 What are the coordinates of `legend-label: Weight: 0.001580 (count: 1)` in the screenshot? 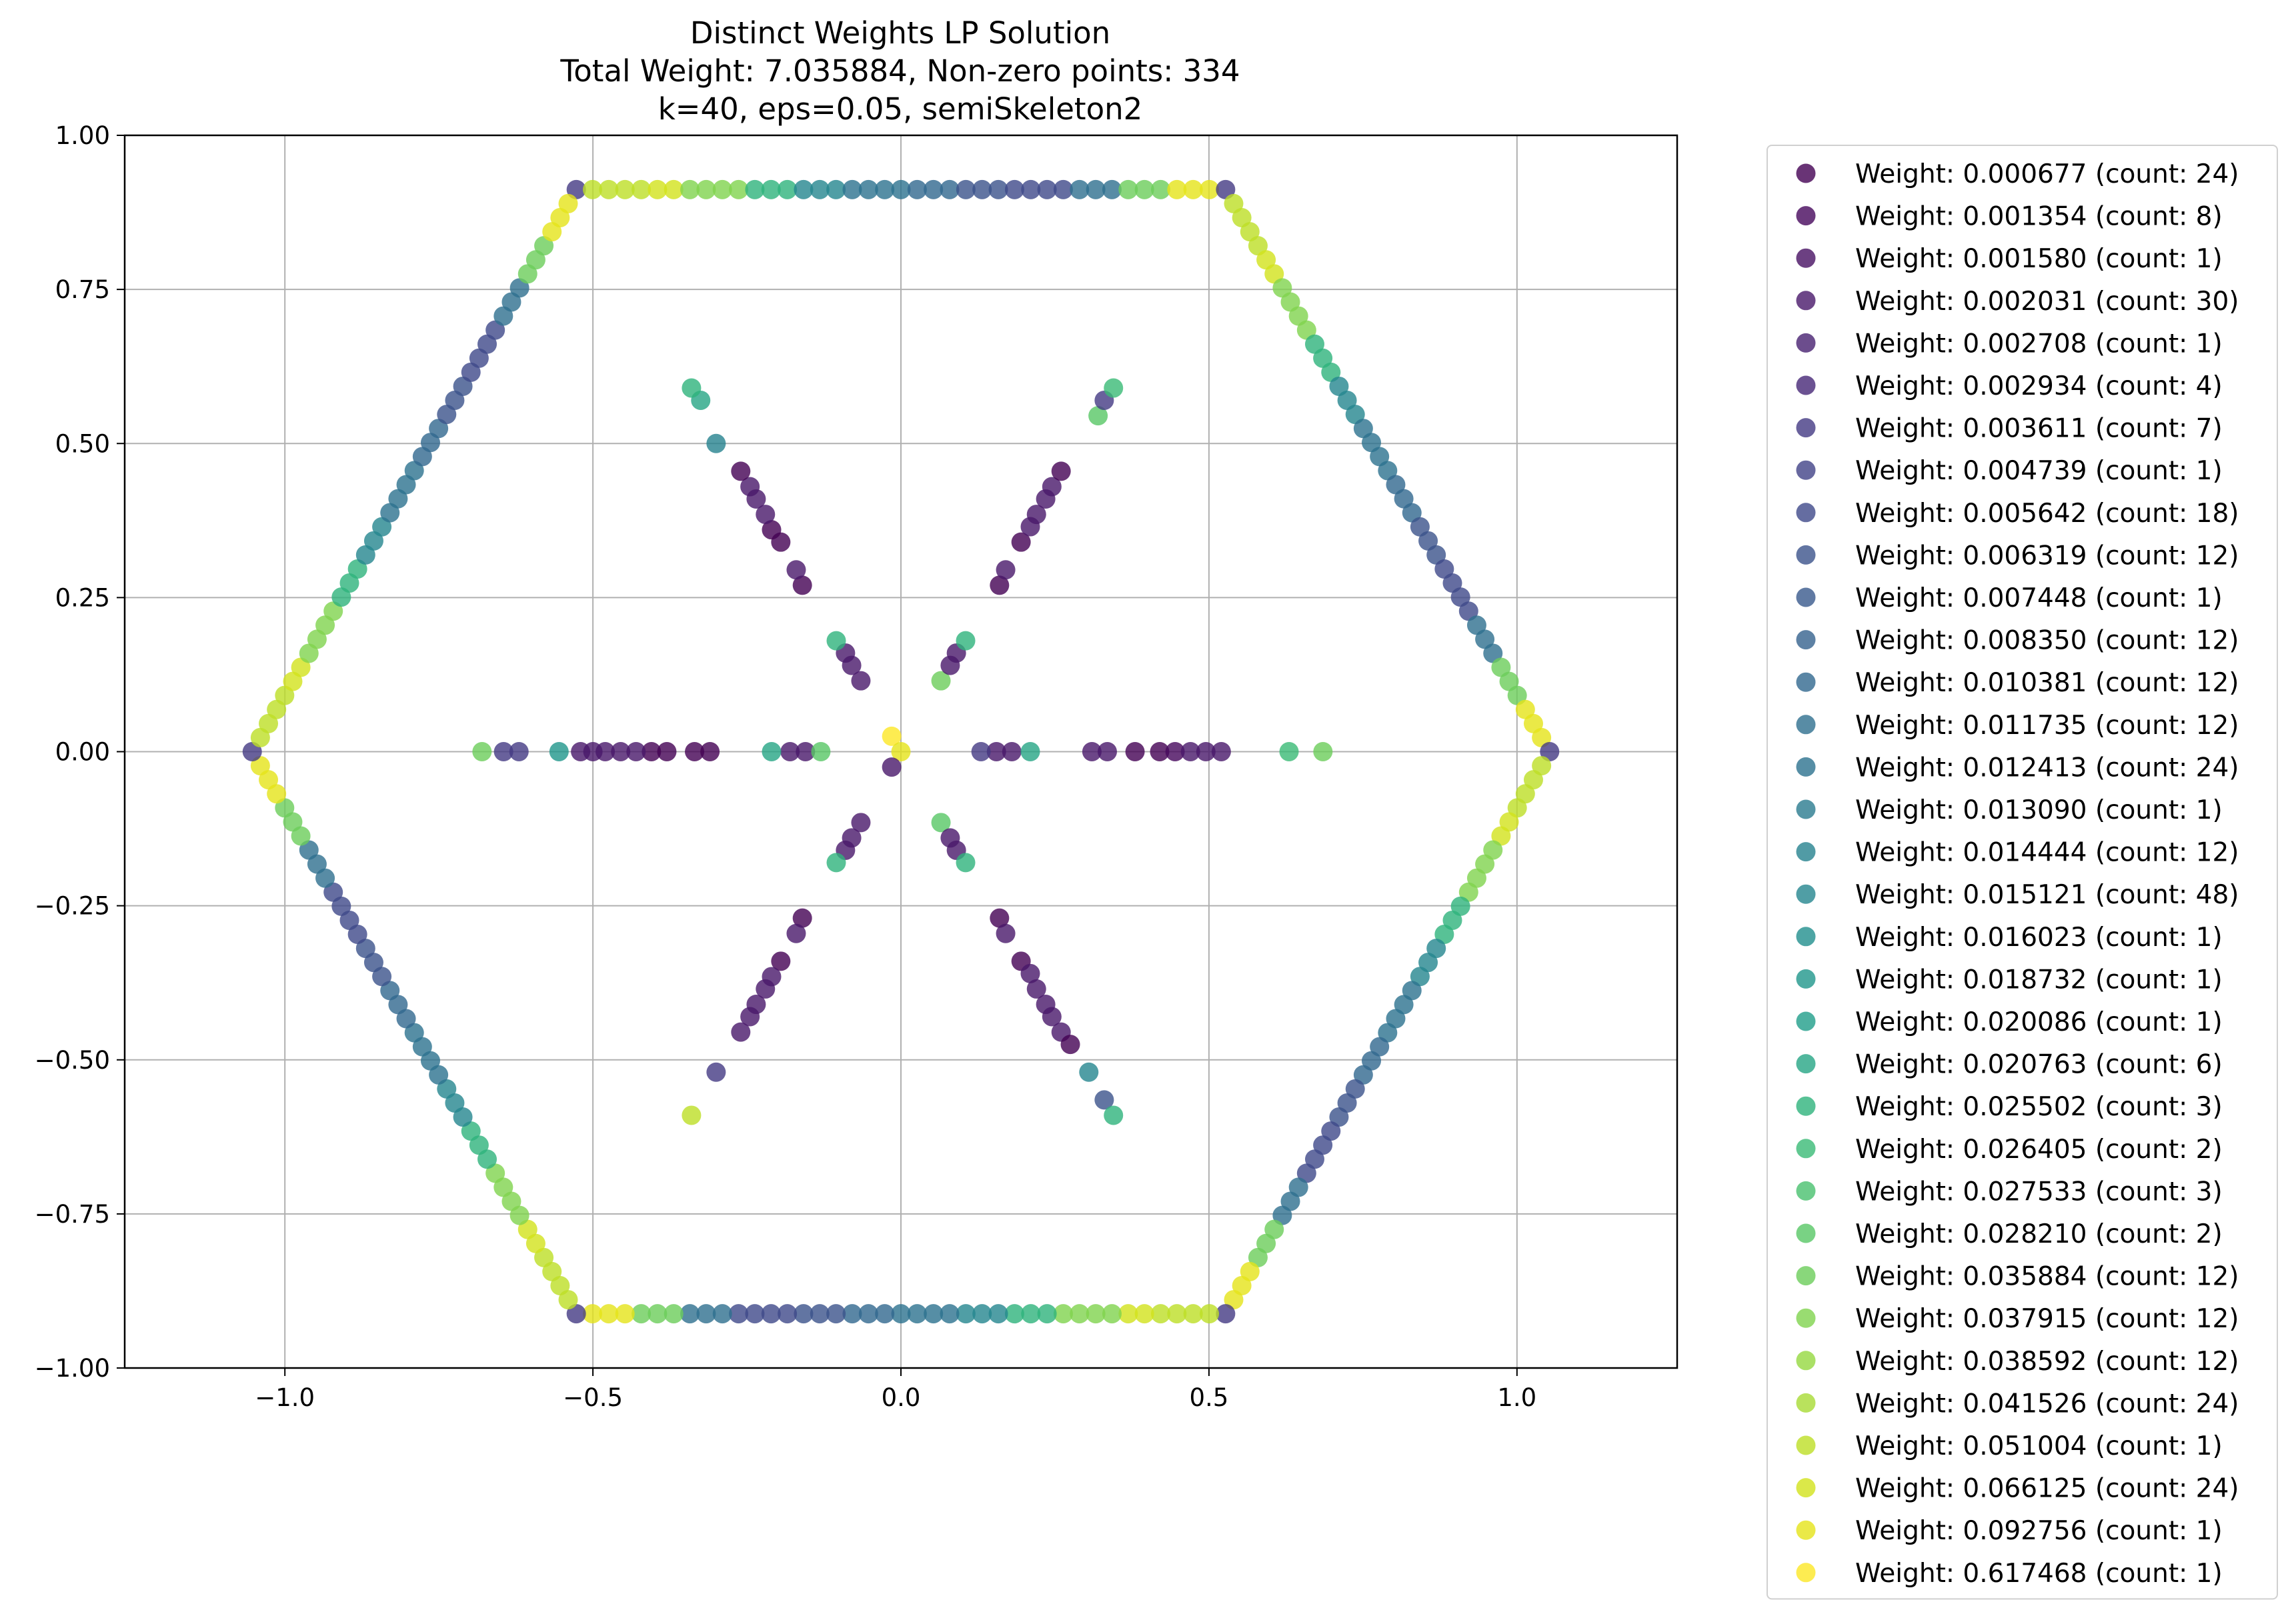 It's located at (2039, 259).